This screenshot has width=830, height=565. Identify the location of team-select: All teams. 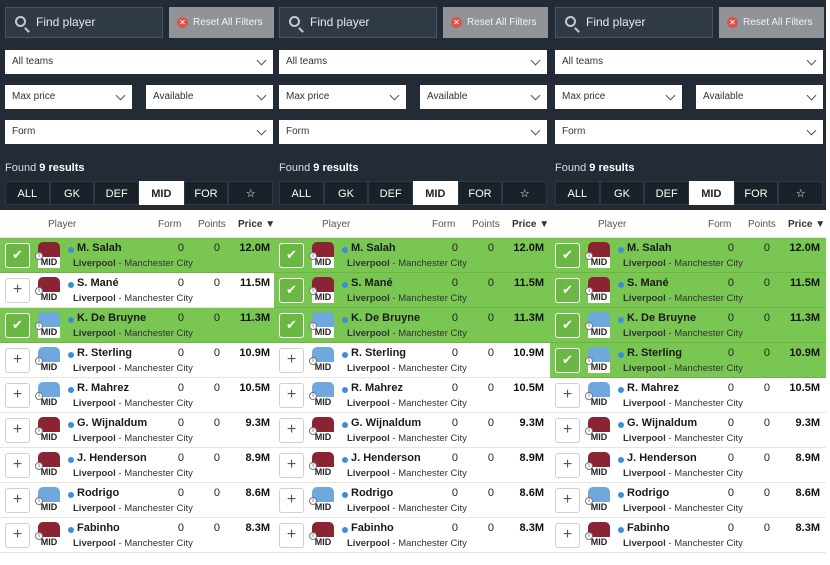
(139, 62).